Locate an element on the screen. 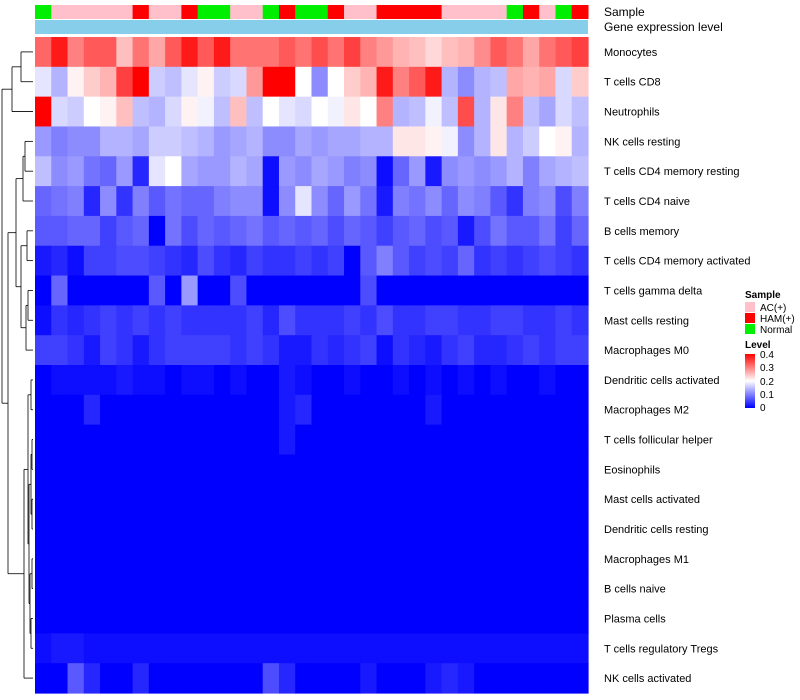  row-label: Mast cells activated is located at coordinates (652, 500).